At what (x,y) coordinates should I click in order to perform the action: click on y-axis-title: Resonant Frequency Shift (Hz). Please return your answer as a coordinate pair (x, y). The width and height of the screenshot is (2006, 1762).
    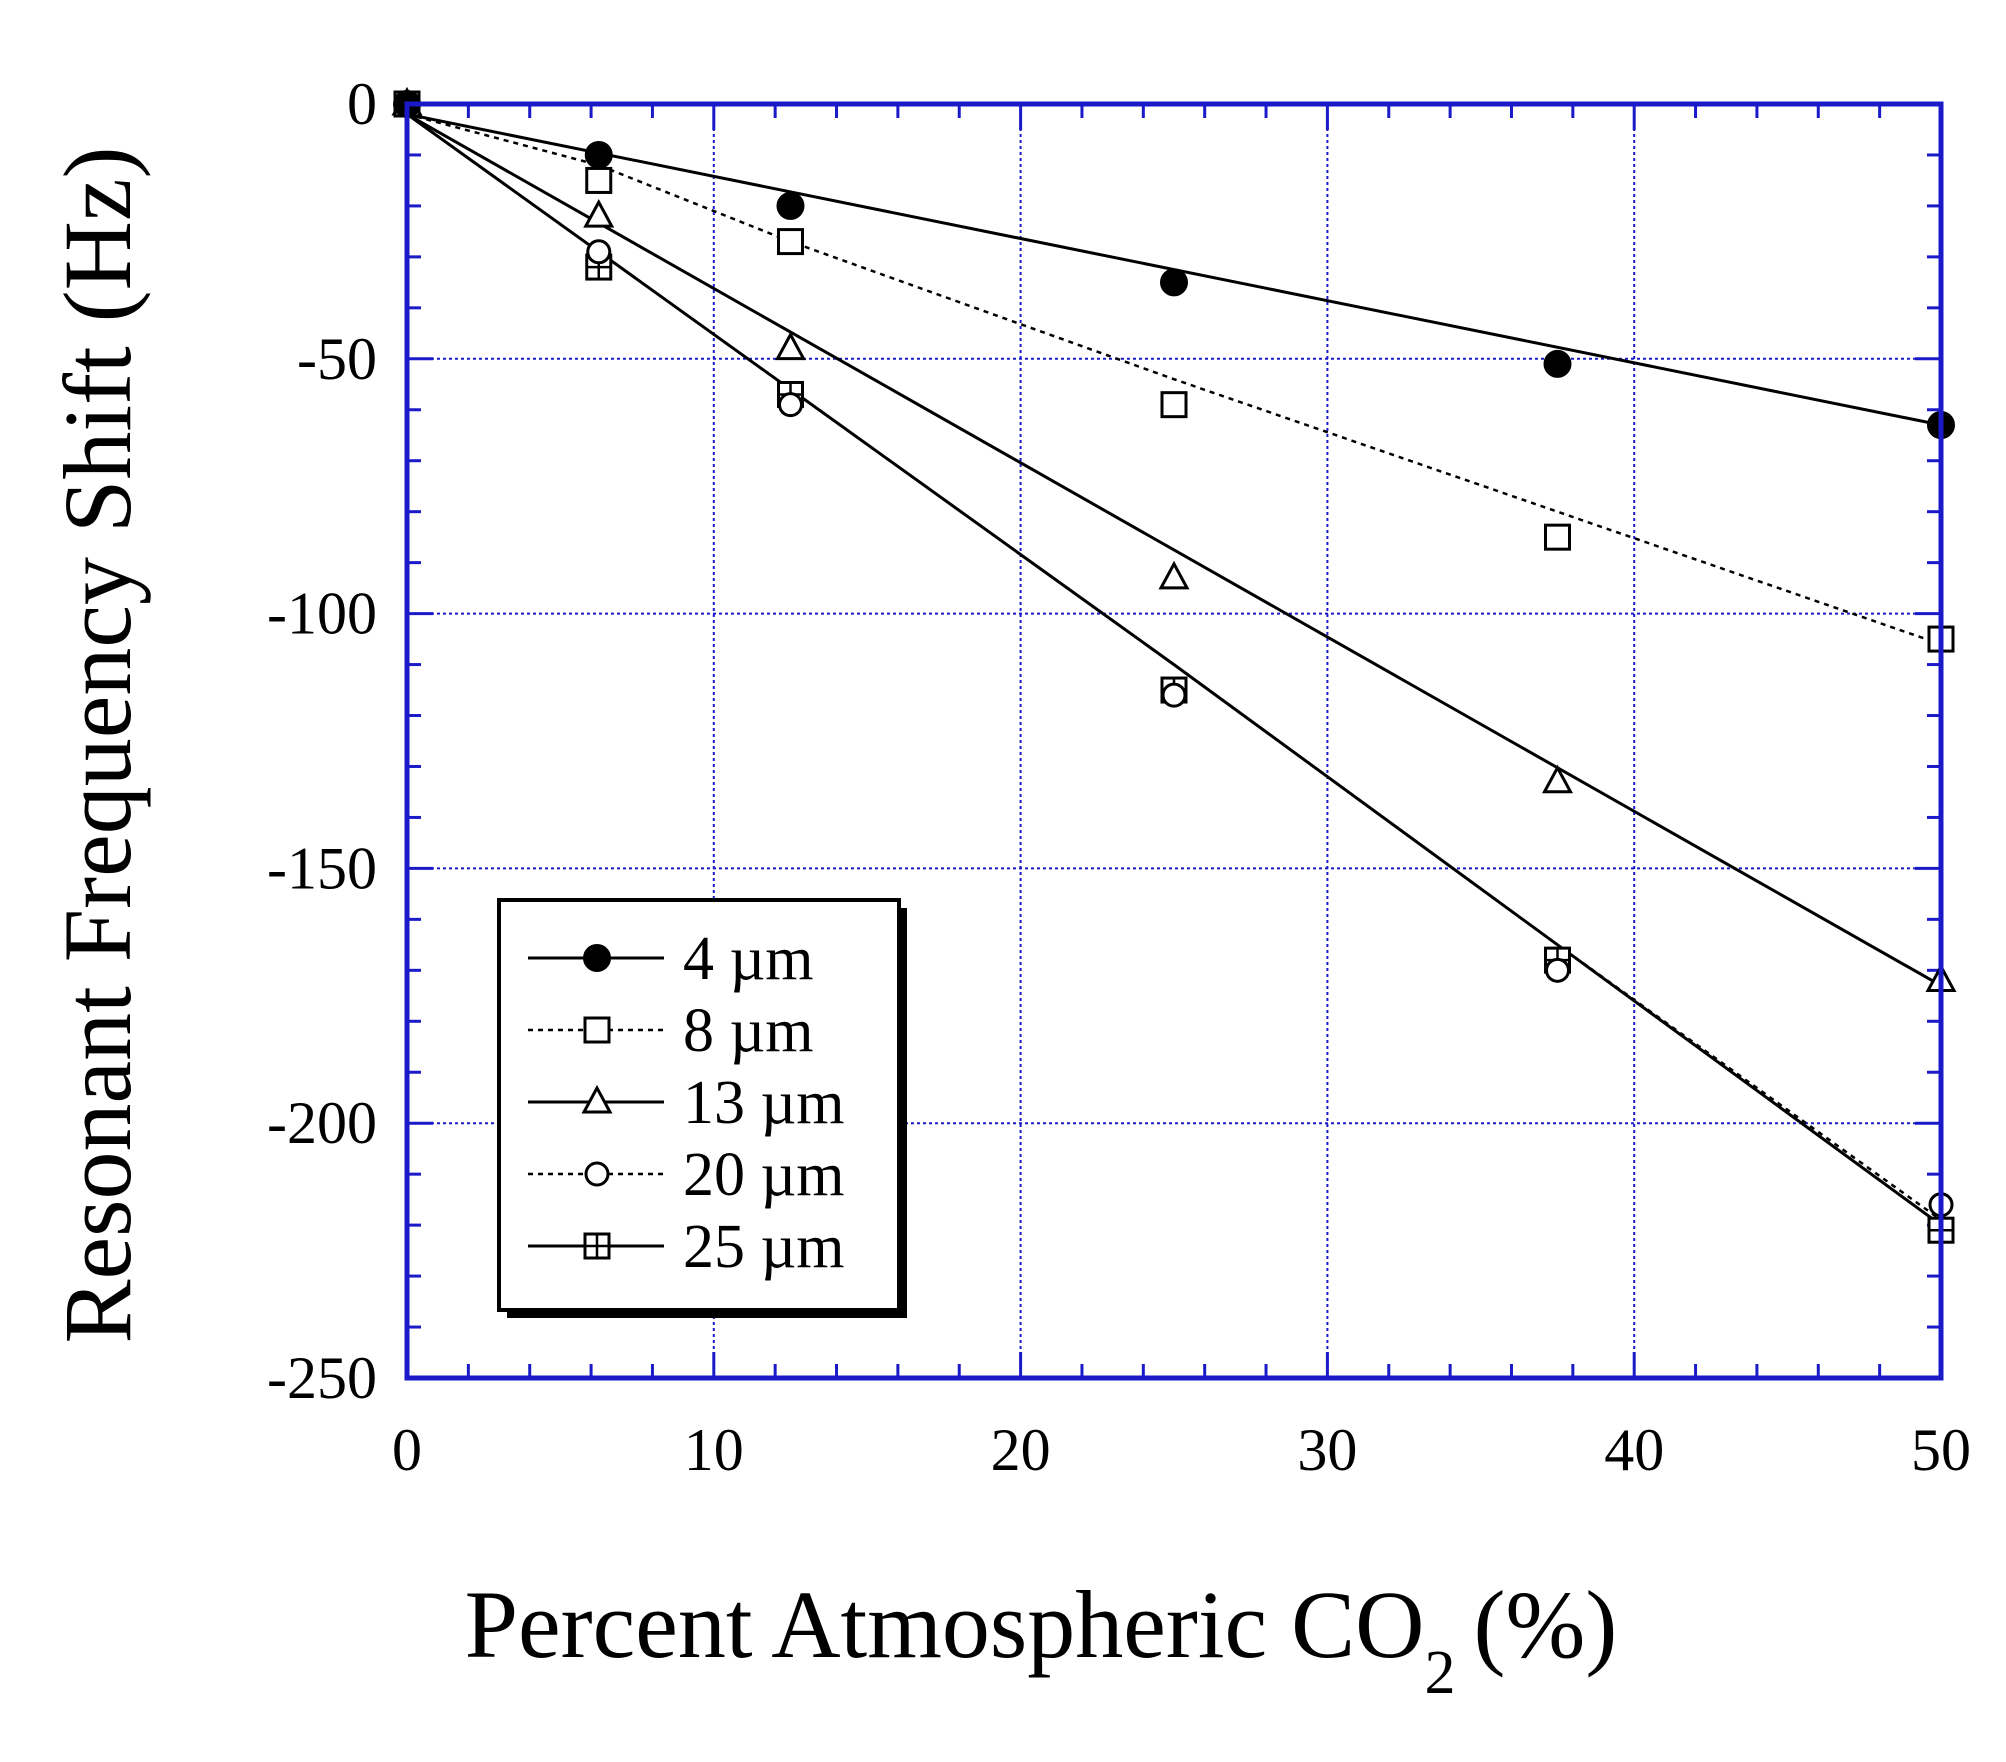
    Looking at the image, I should click on (97, 744).